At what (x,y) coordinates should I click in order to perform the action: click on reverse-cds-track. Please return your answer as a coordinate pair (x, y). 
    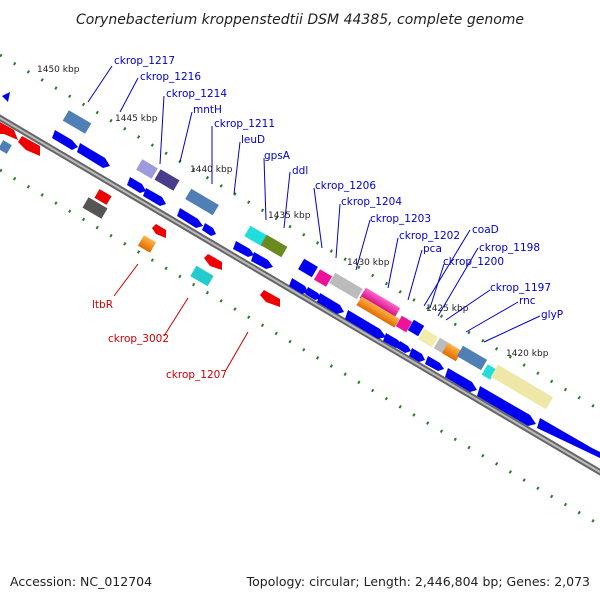
    Looking at the image, I should click on (140, 214).